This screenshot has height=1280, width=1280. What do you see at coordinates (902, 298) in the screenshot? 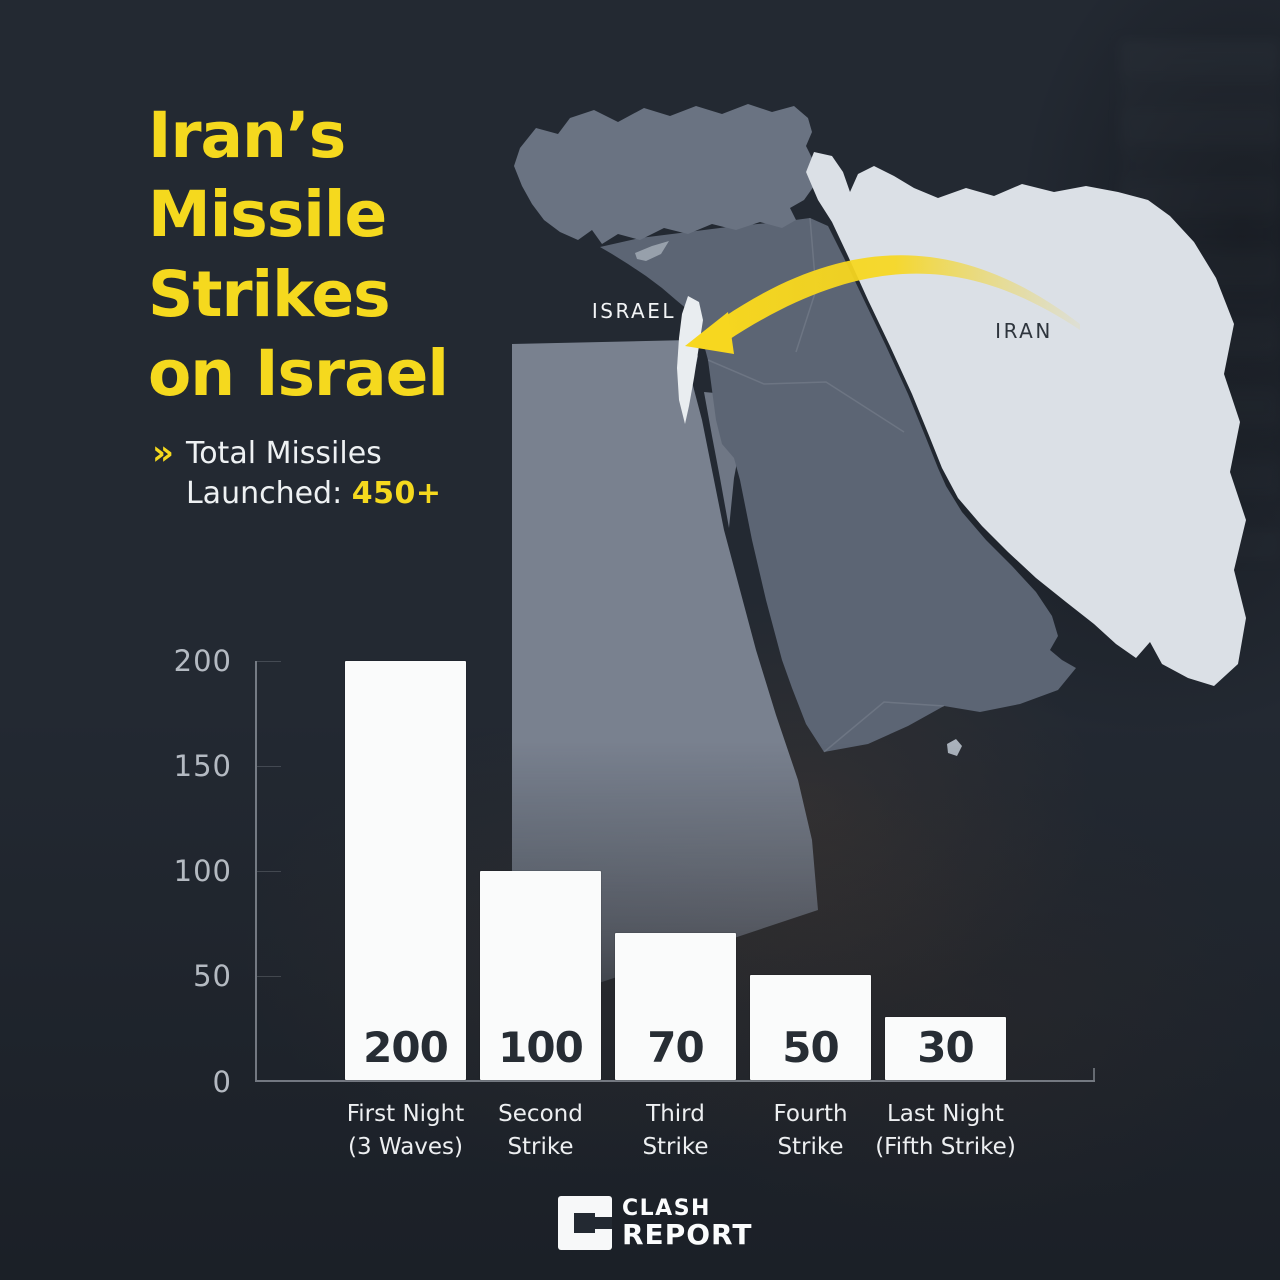
I see `missile-arrow-curve` at bounding box center [902, 298].